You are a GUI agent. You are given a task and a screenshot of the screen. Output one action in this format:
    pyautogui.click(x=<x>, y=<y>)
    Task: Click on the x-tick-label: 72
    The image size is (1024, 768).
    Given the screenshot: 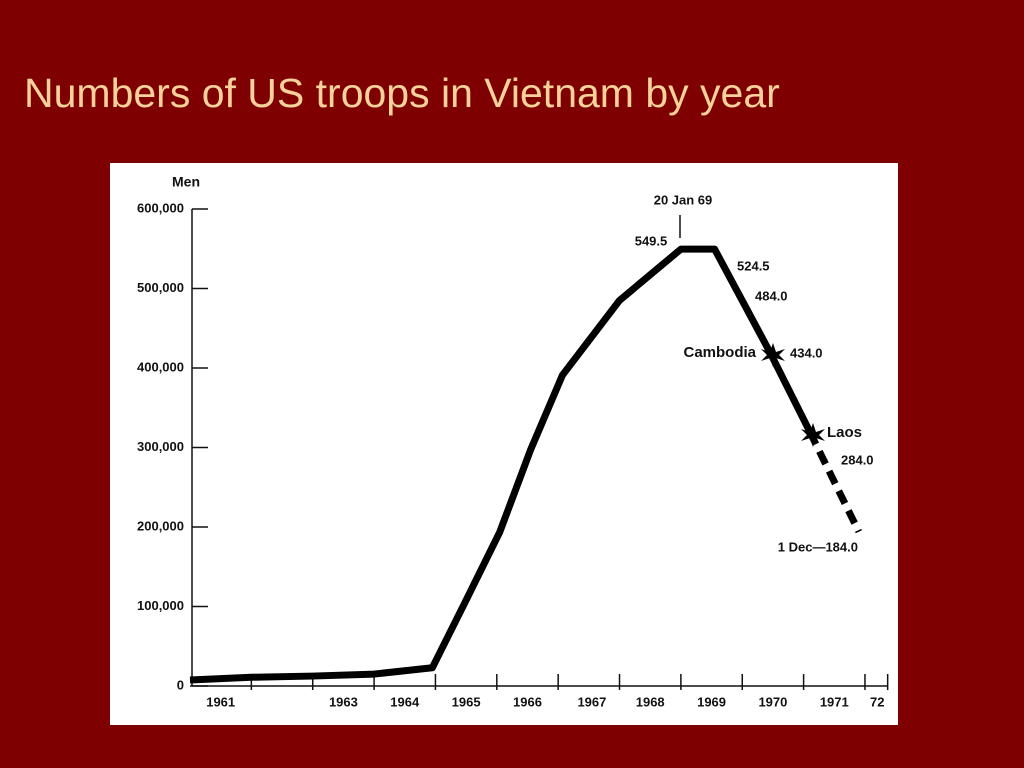 What is the action you would take?
    pyautogui.click(x=877, y=701)
    